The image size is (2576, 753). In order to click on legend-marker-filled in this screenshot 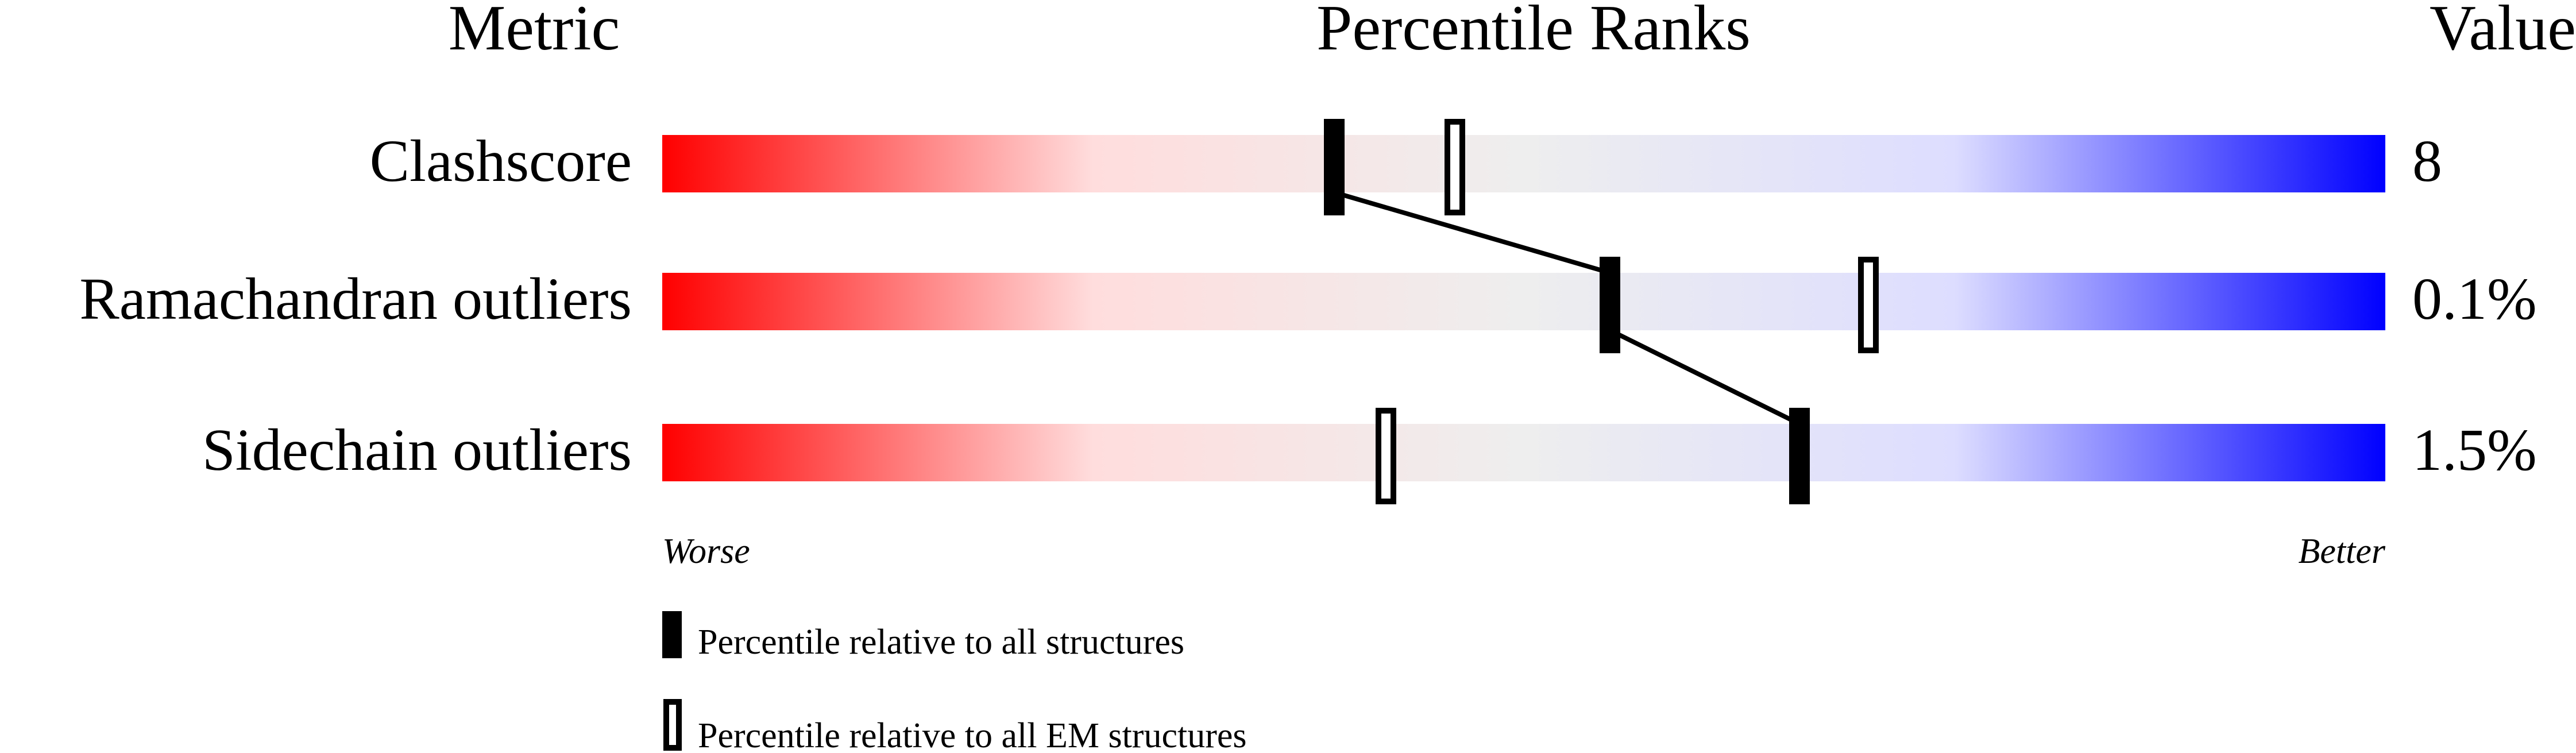, I will do `click(672, 635)`.